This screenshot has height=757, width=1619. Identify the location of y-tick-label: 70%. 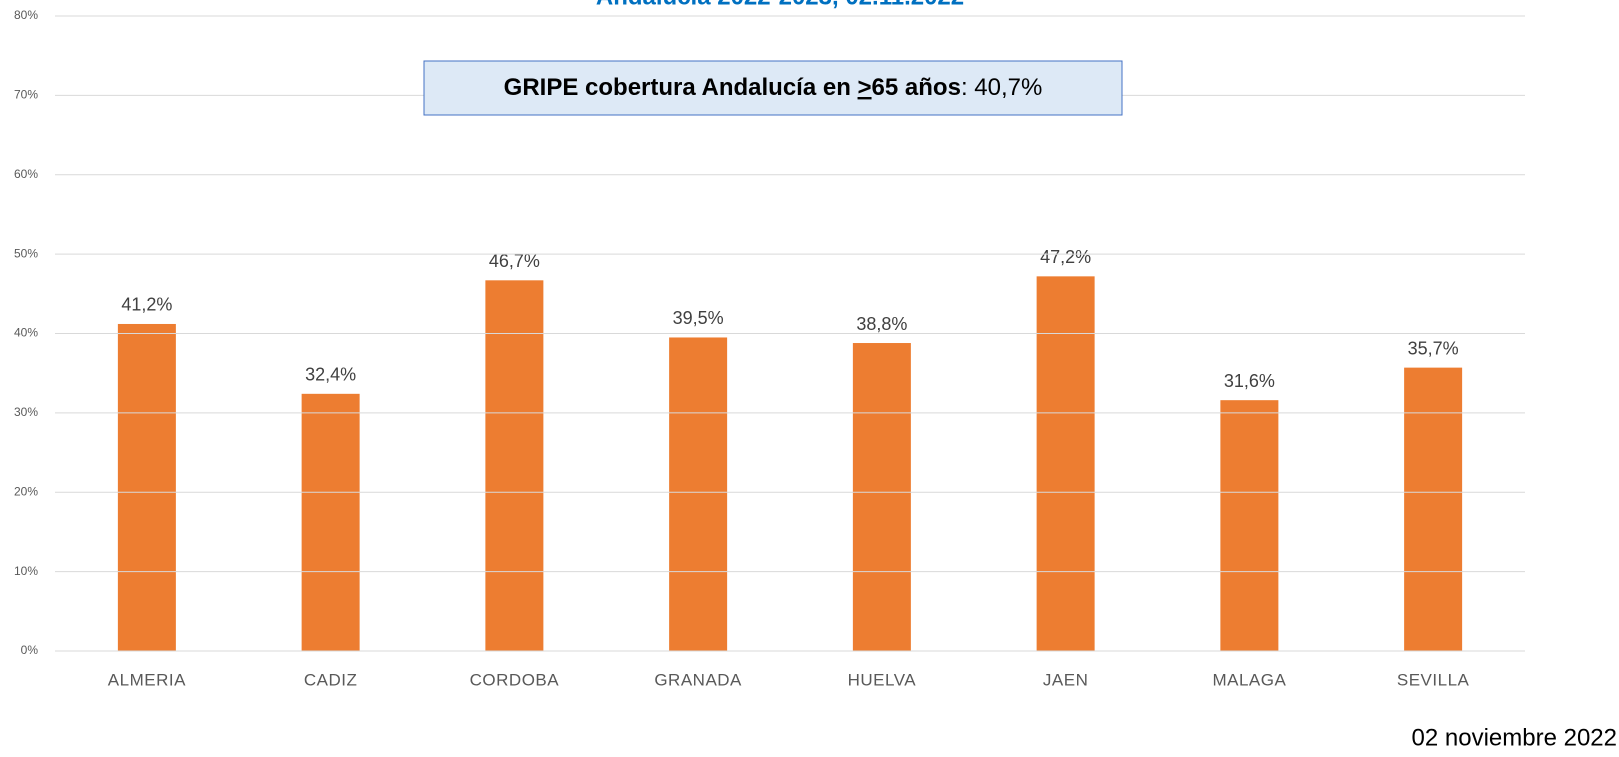
(26, 95).